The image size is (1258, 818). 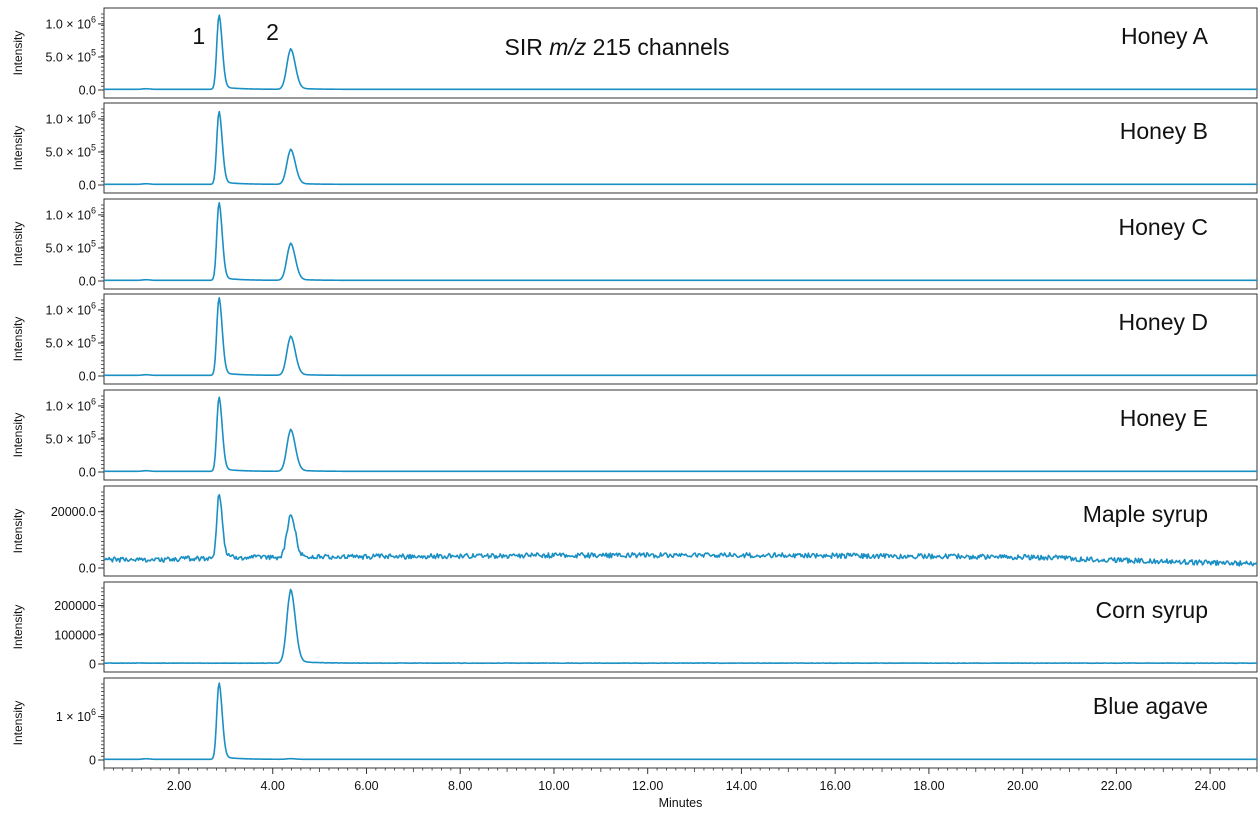 I want to click on panel-5: Intensity 0.0 5.0 × 105 1.0 × 106 Honey E, so click(x=634, y=435).